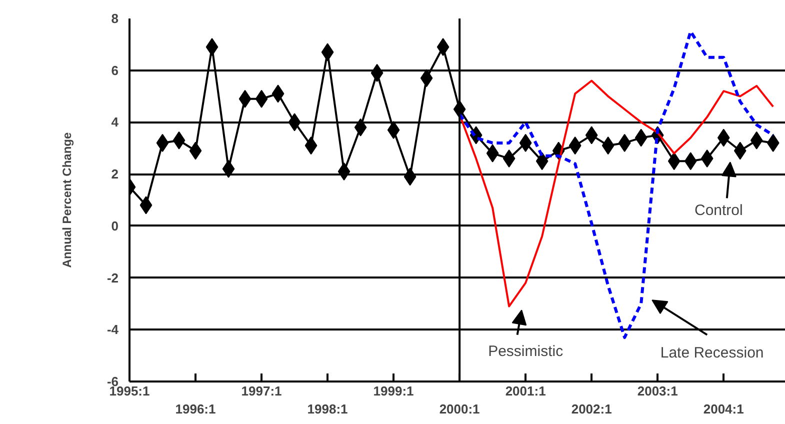  What do you see at coordinates (591, 409) in the screenshot?
I see `x-tick-label: 2002:1` at bounding box center [591, 409].